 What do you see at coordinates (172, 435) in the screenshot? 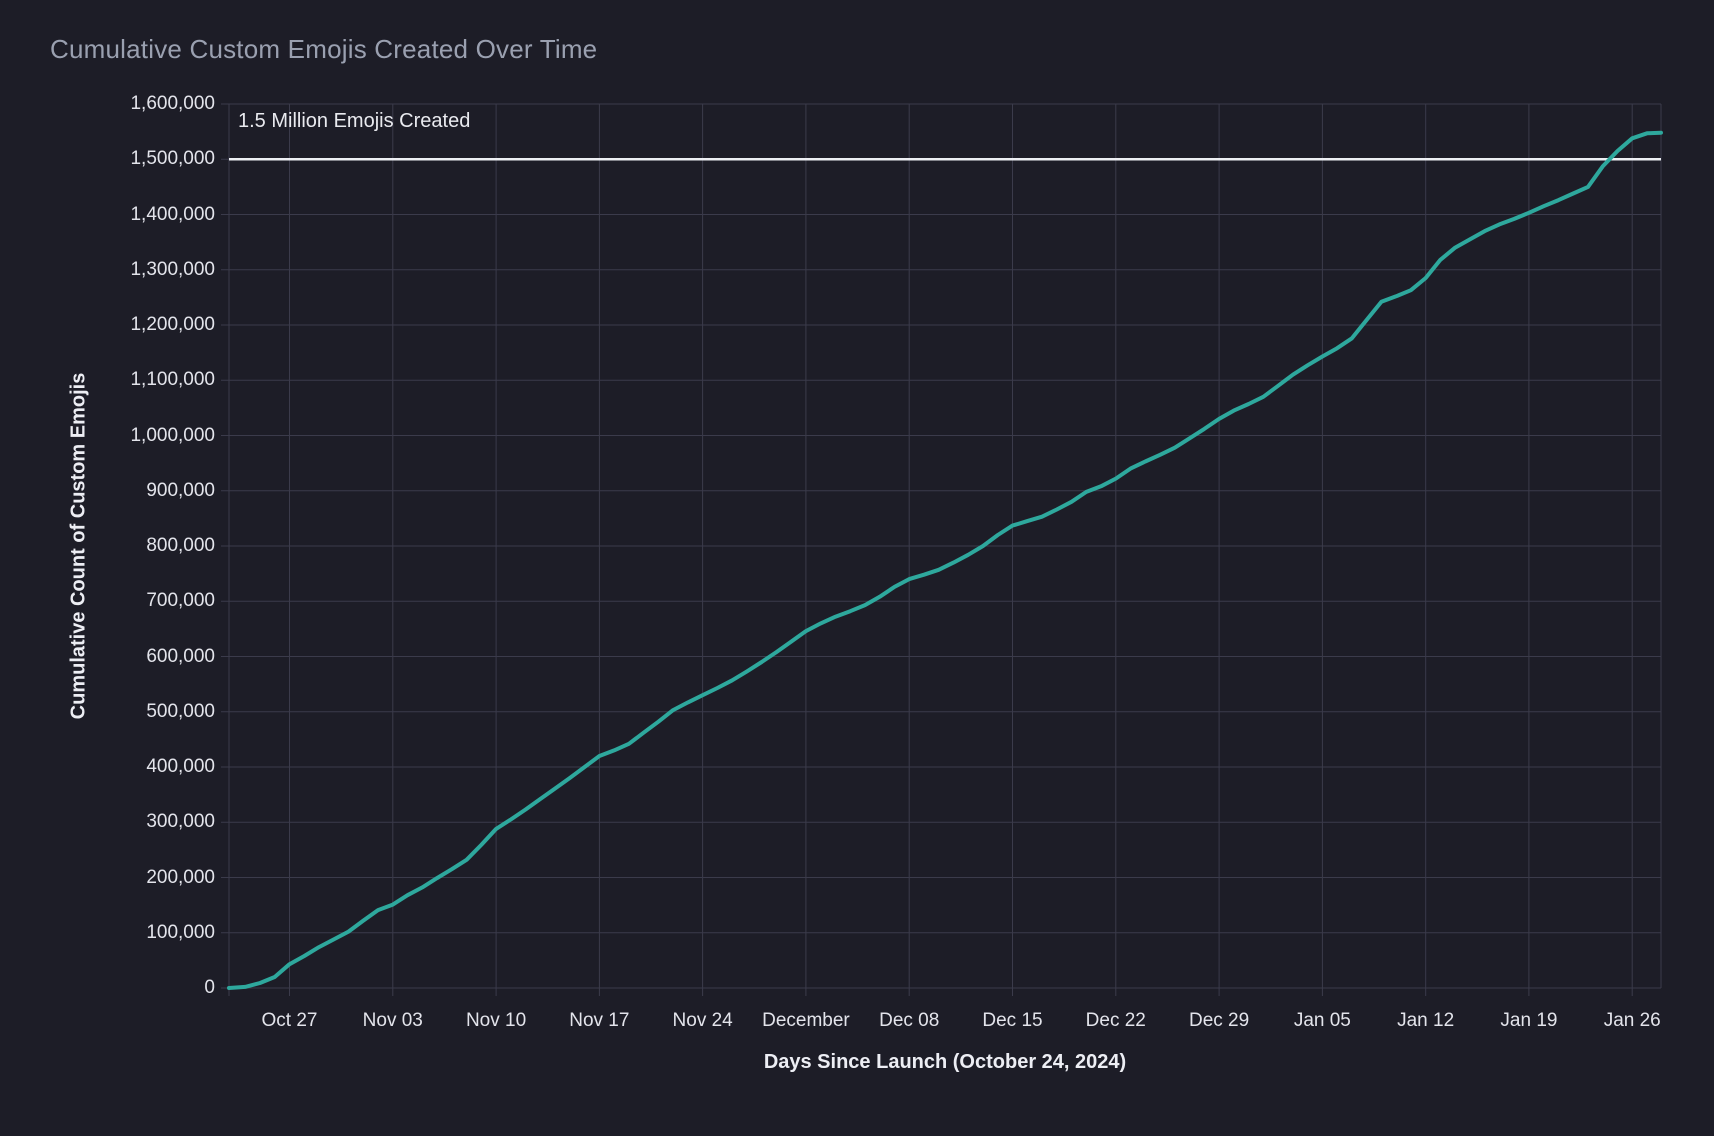
I see `y-tick-label: 1,000,000` at bounding box center [172, 435].